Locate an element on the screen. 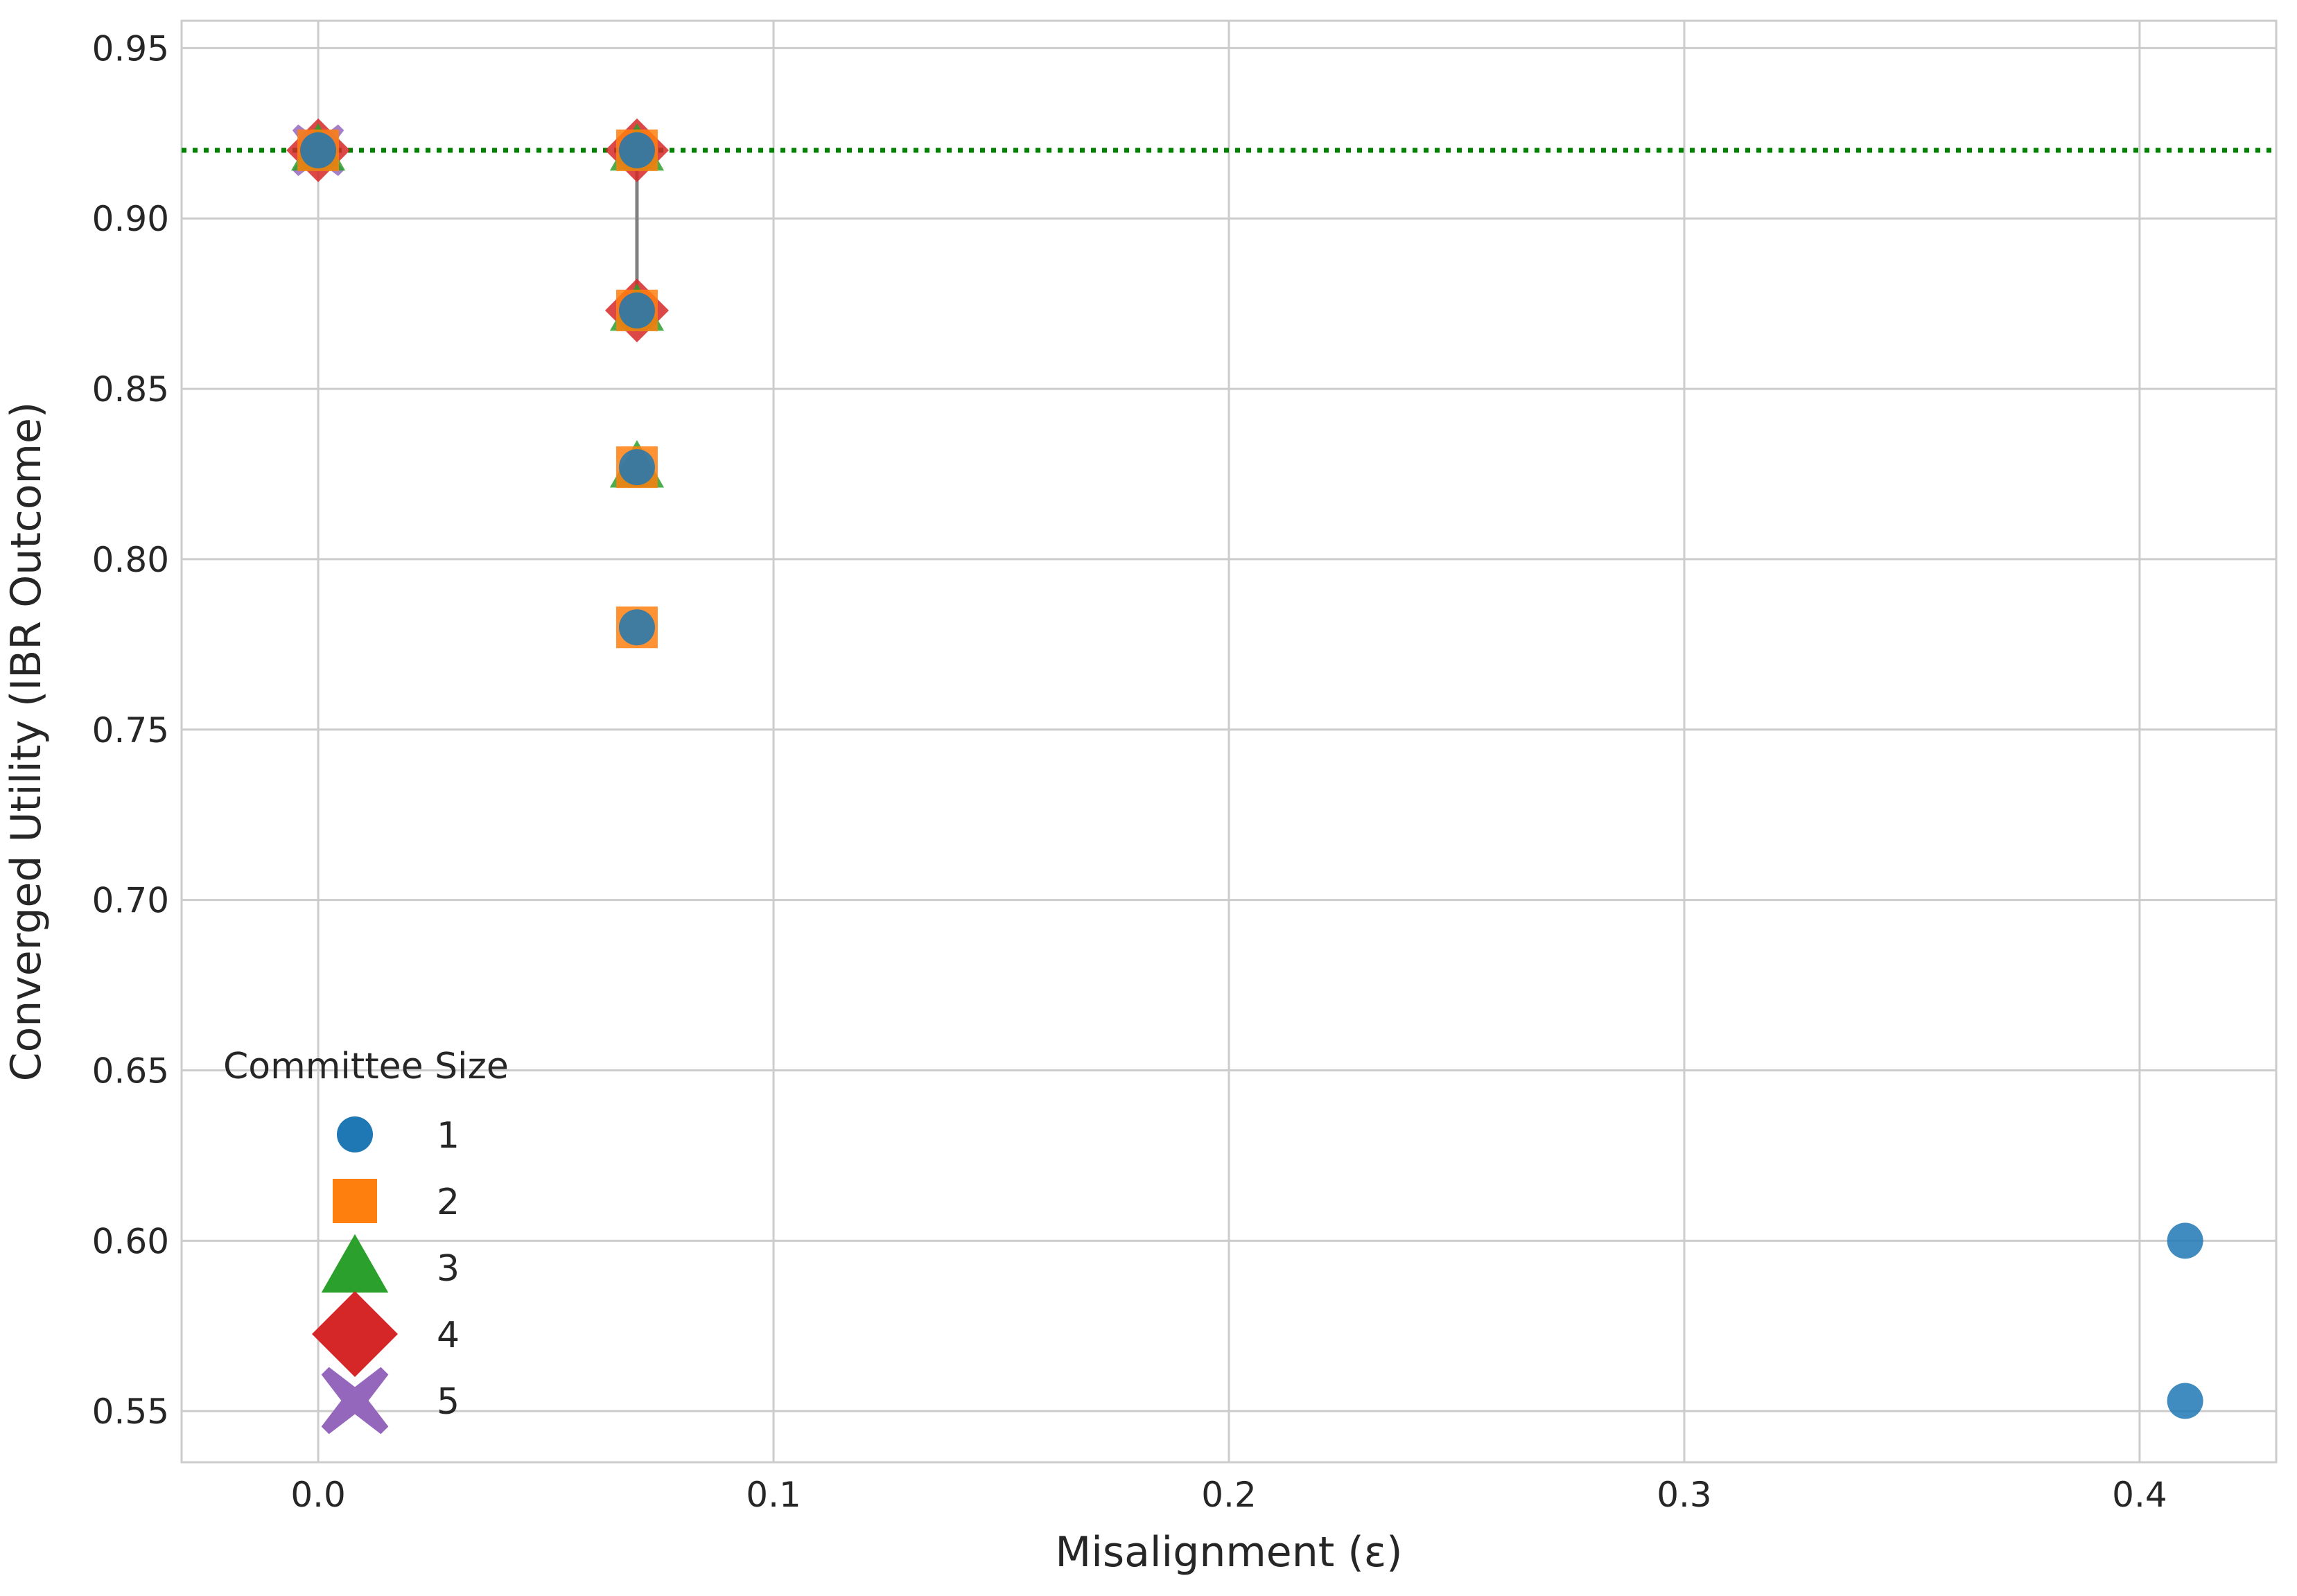 The height and width of the screenshot is (1596, 2297). legend: Committee Size 1 2 3 4 5 is located at coordinates (366, 1240).